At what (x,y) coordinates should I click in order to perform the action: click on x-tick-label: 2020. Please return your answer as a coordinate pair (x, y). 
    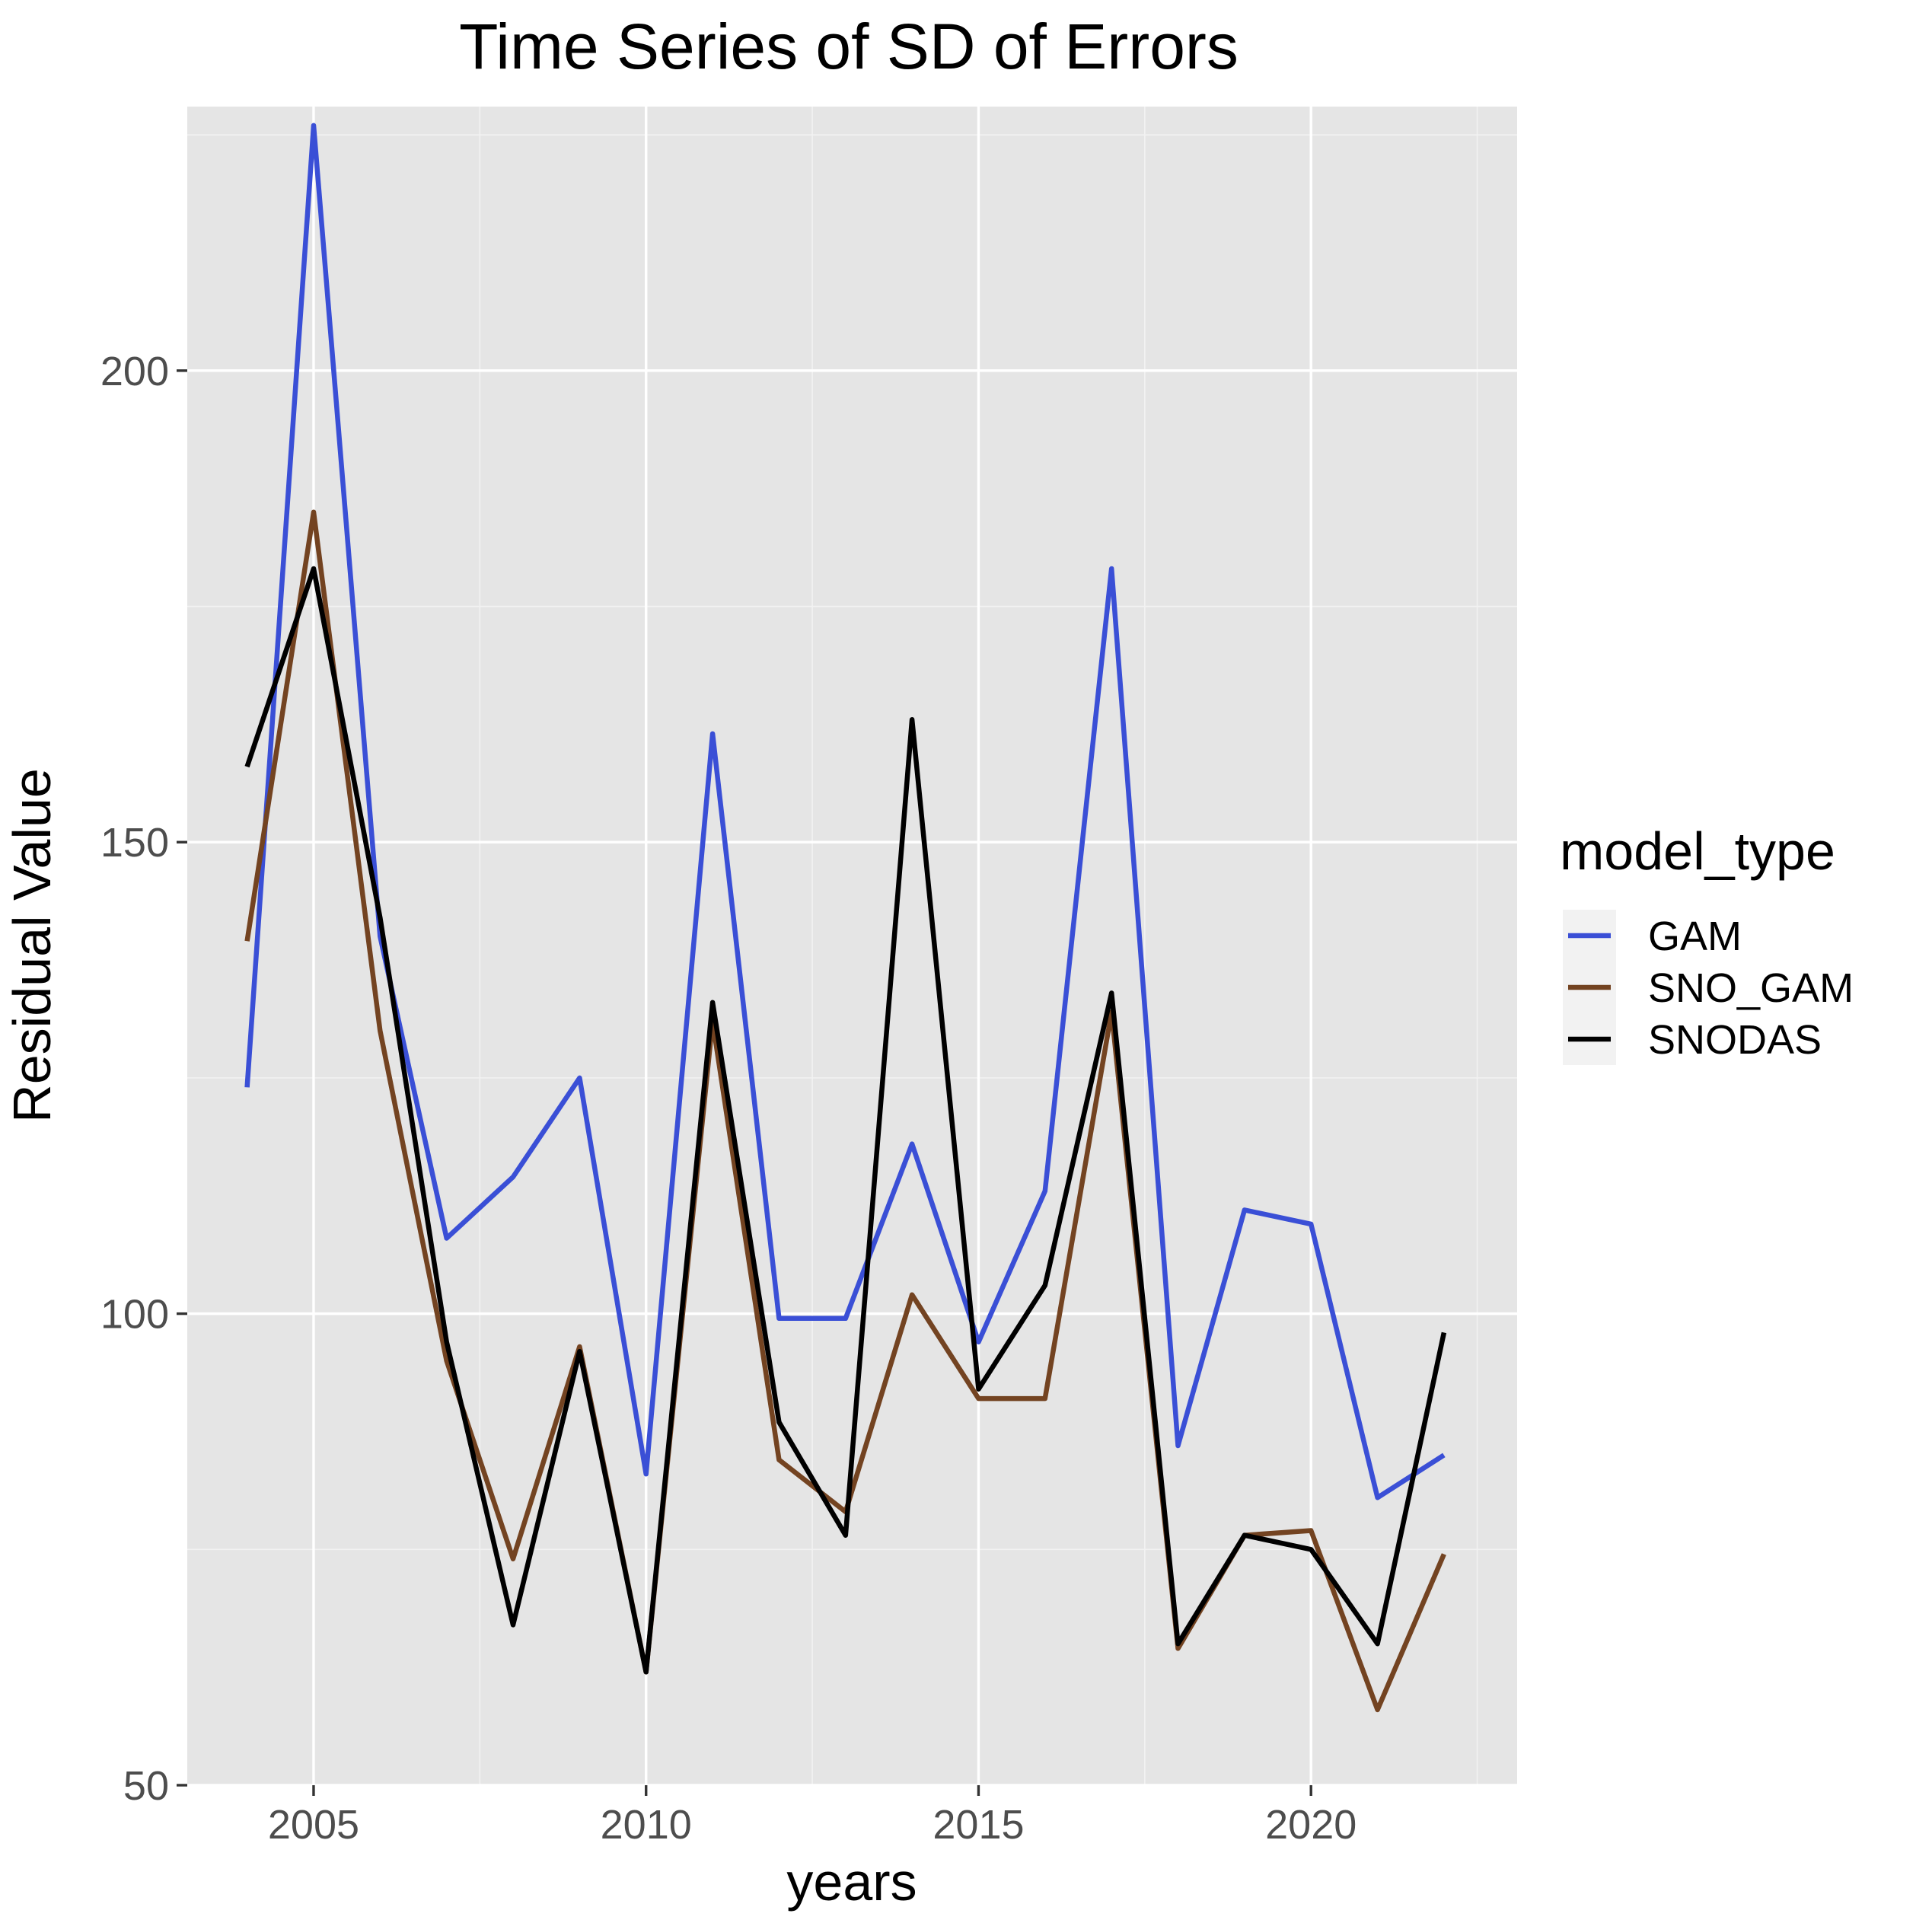
    Looking at the image, I should click on (1311, 1825).